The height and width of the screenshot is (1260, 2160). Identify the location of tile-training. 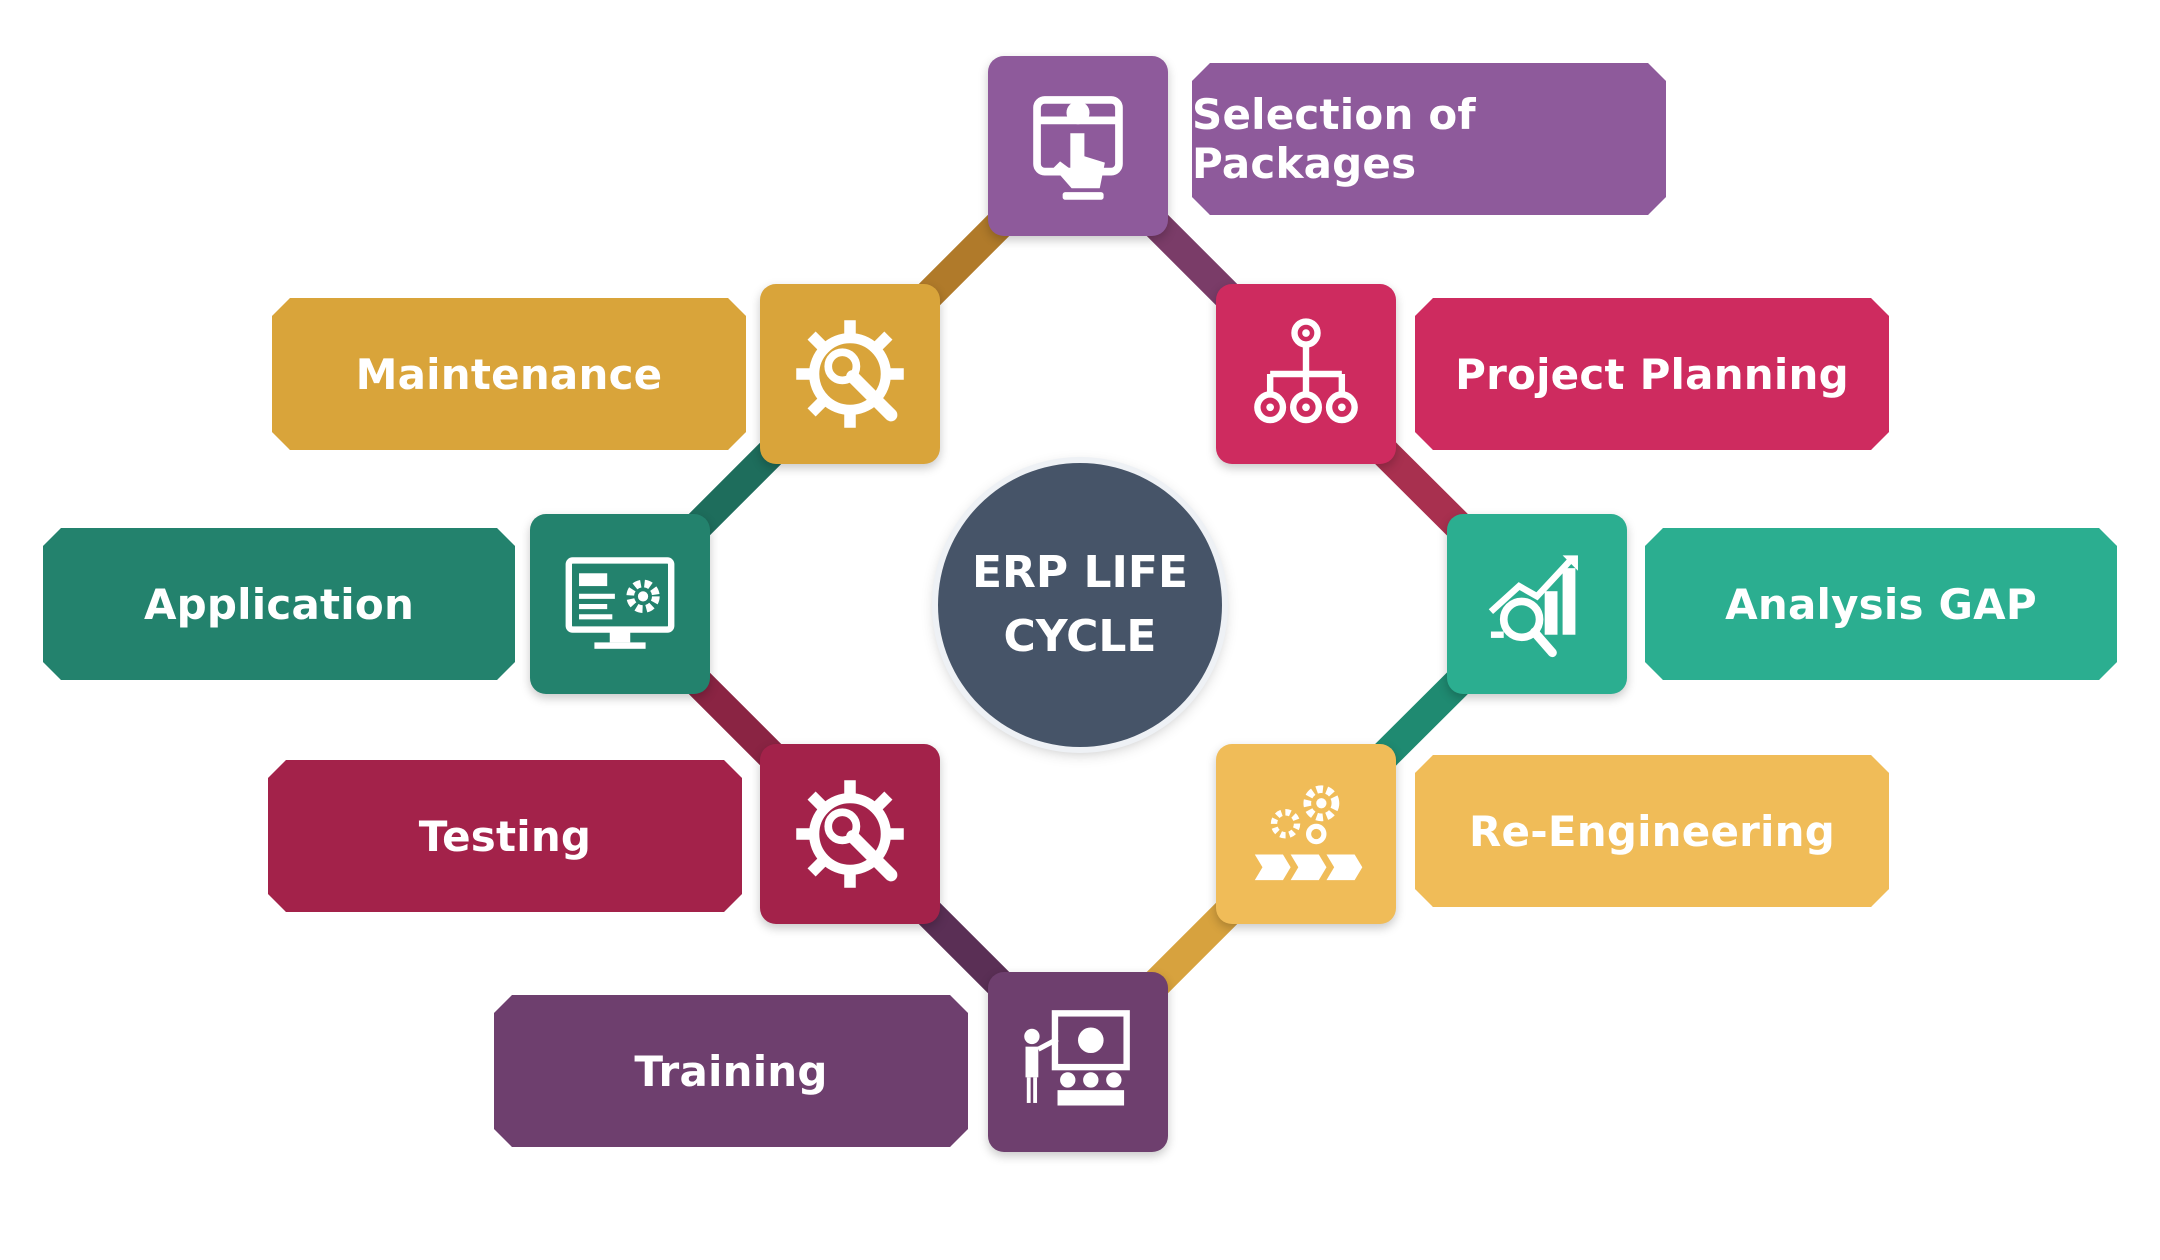
(1078, 1062).